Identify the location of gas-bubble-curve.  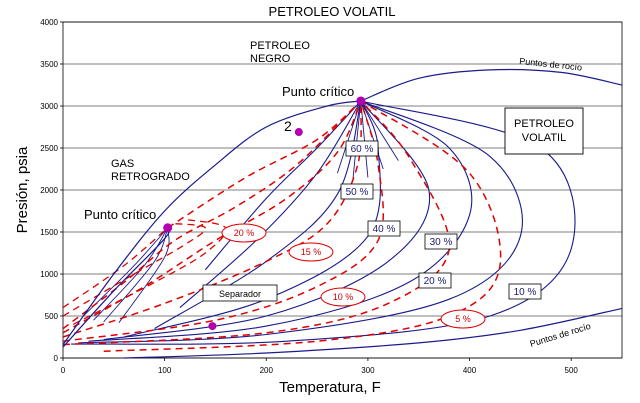
(116, 287).